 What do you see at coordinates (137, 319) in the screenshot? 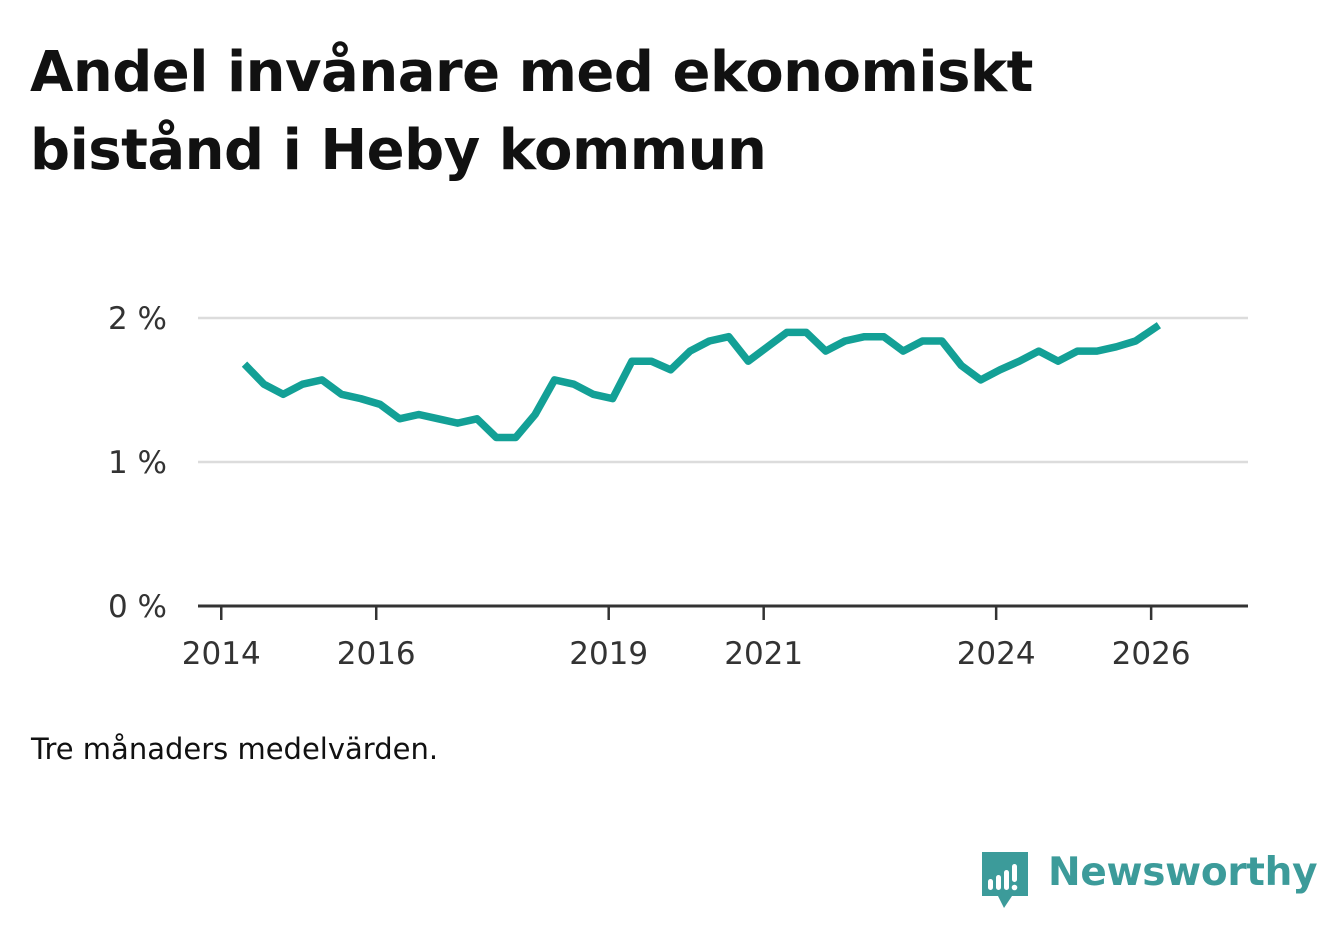
I see `y-tick-label: 2 %` at bounding box center [137, 319].